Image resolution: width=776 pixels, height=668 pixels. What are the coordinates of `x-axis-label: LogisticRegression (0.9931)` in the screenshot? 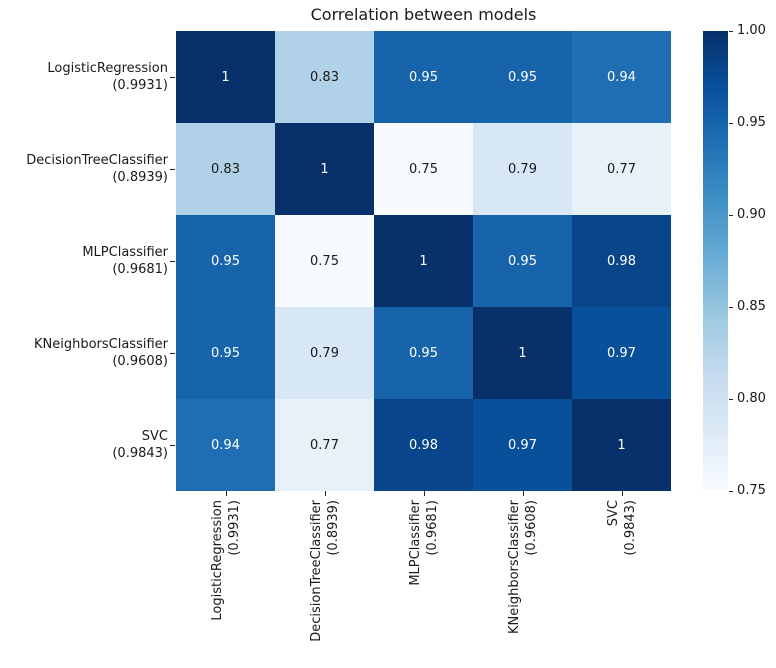 It's located at (226, 580).